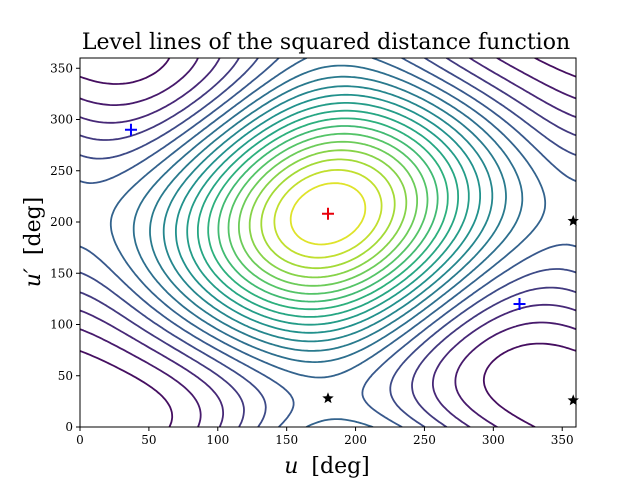  Describe the element at coordinates (61, 68) in the screenshot. I see `y-tick-label: 350` at that location.